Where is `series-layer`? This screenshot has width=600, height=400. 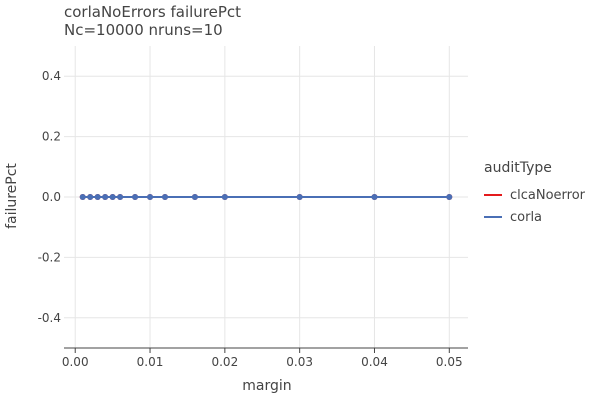
series-layer is located at coordinates (266, 197).